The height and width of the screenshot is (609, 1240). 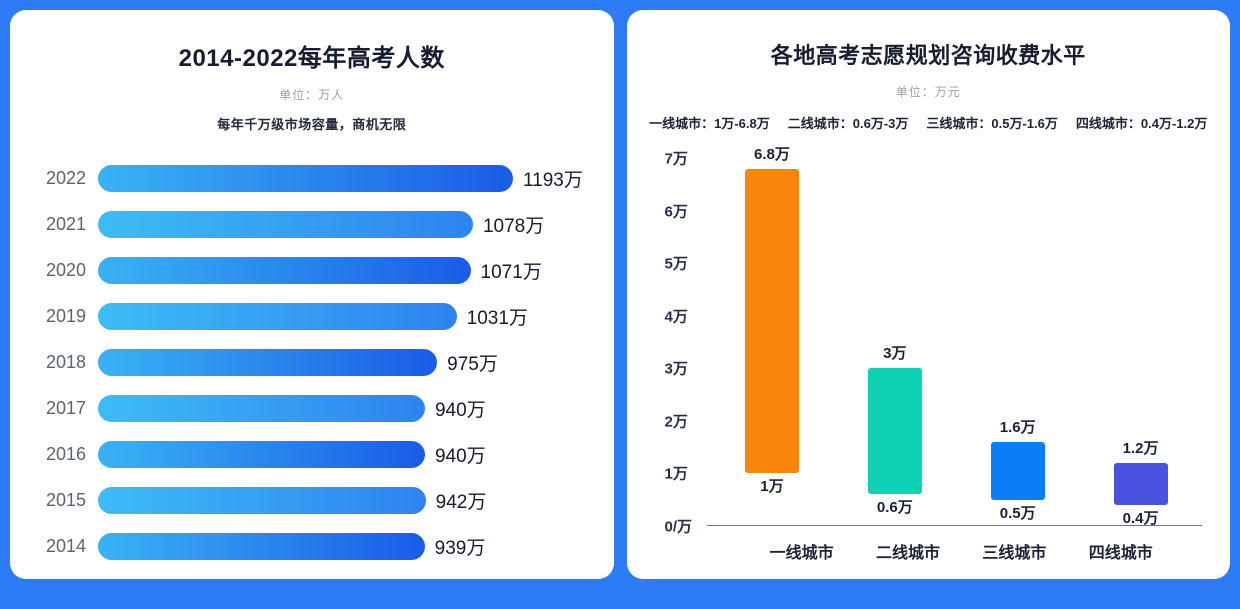 What do you see at coordinates (954, 525) in the screenshot?
I see `x-axis-line` at bounding box center [954, 525].